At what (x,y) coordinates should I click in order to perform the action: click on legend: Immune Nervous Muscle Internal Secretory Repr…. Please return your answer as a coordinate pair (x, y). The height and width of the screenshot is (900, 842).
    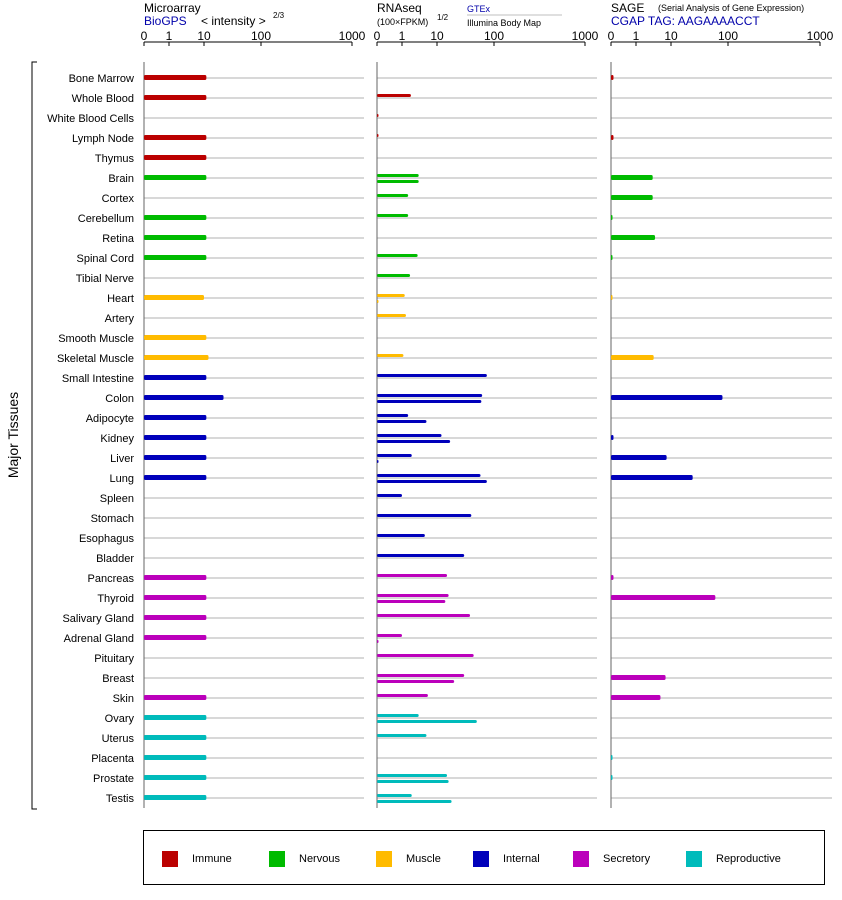
    Looking at the image, I should click on (484, 857).